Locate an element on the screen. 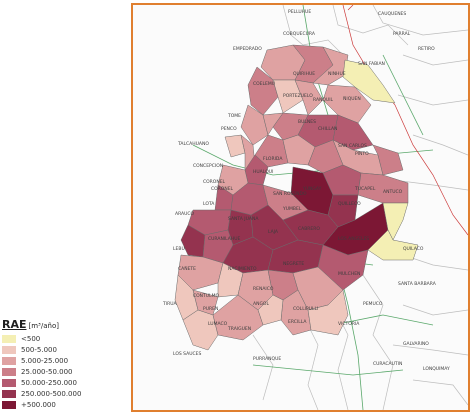 This screenshot has height=418, width=474. place-label: LOS SAUCES is located at coordinates (187, 354).